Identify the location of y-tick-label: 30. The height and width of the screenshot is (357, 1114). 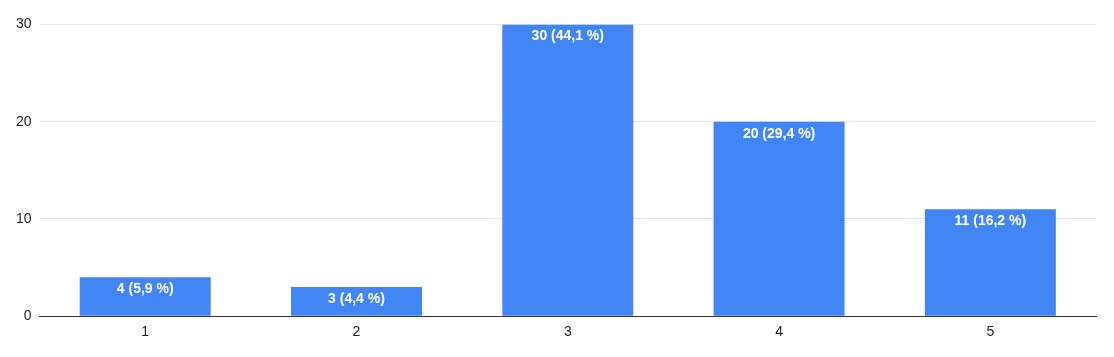
(23, 23).